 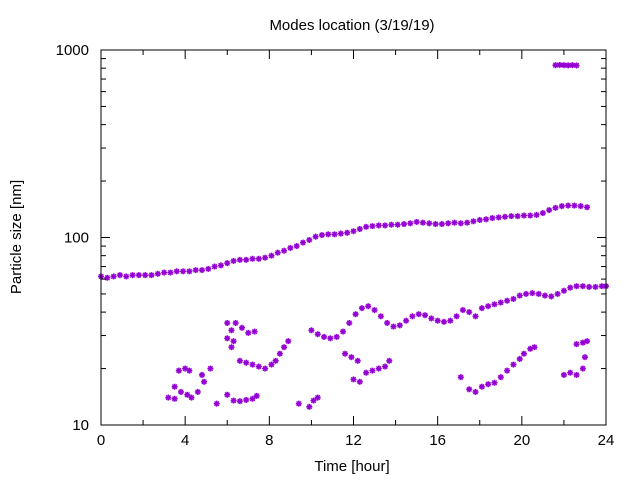 I want to click on x-tick-label: 4, so click(x=185, y=440).